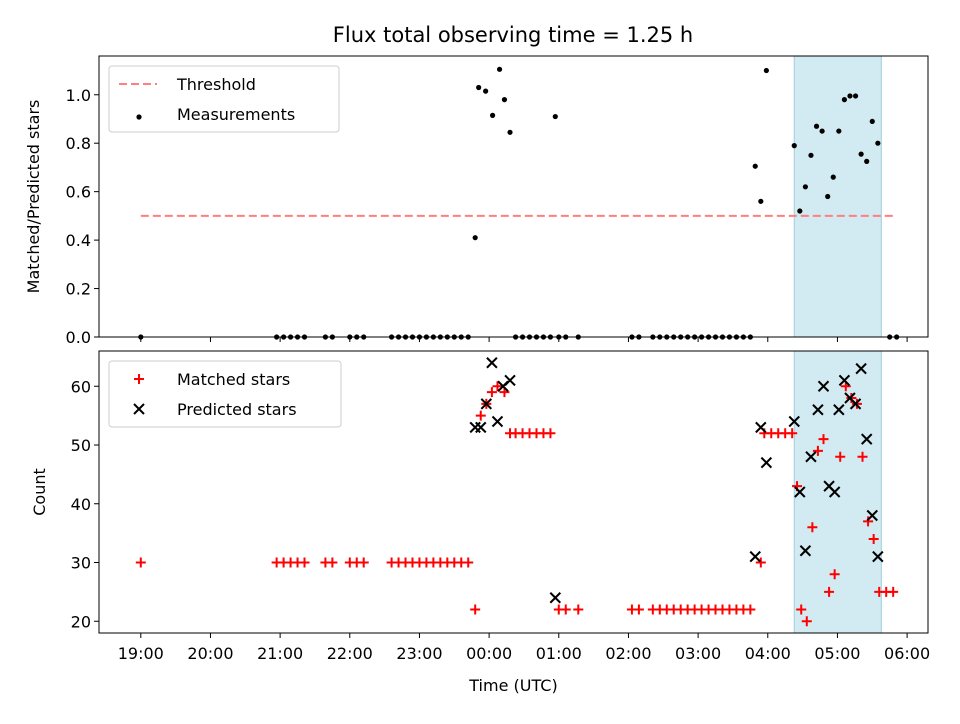 Image resolution: width=960 pixels, height=724 pixels. What do you see at coordinates (78, 143) in the screenshot?
I see `top-ytick-label: 0.8` at bounding box center [78, 143].